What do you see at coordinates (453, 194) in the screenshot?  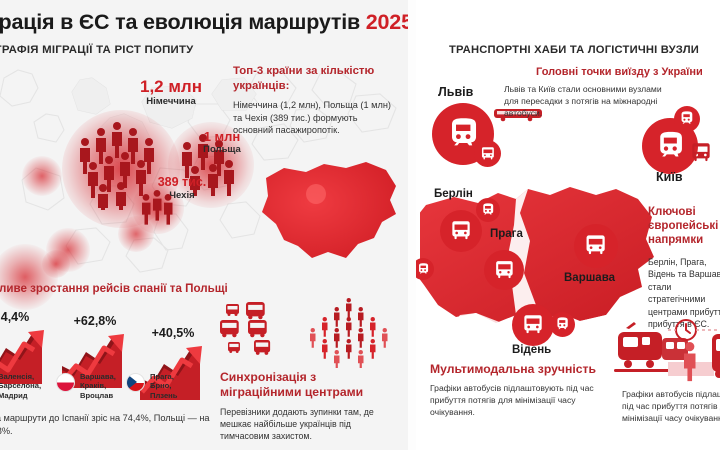 I see `city-label-berlin: Берлін` at bounding box center [453, 194].